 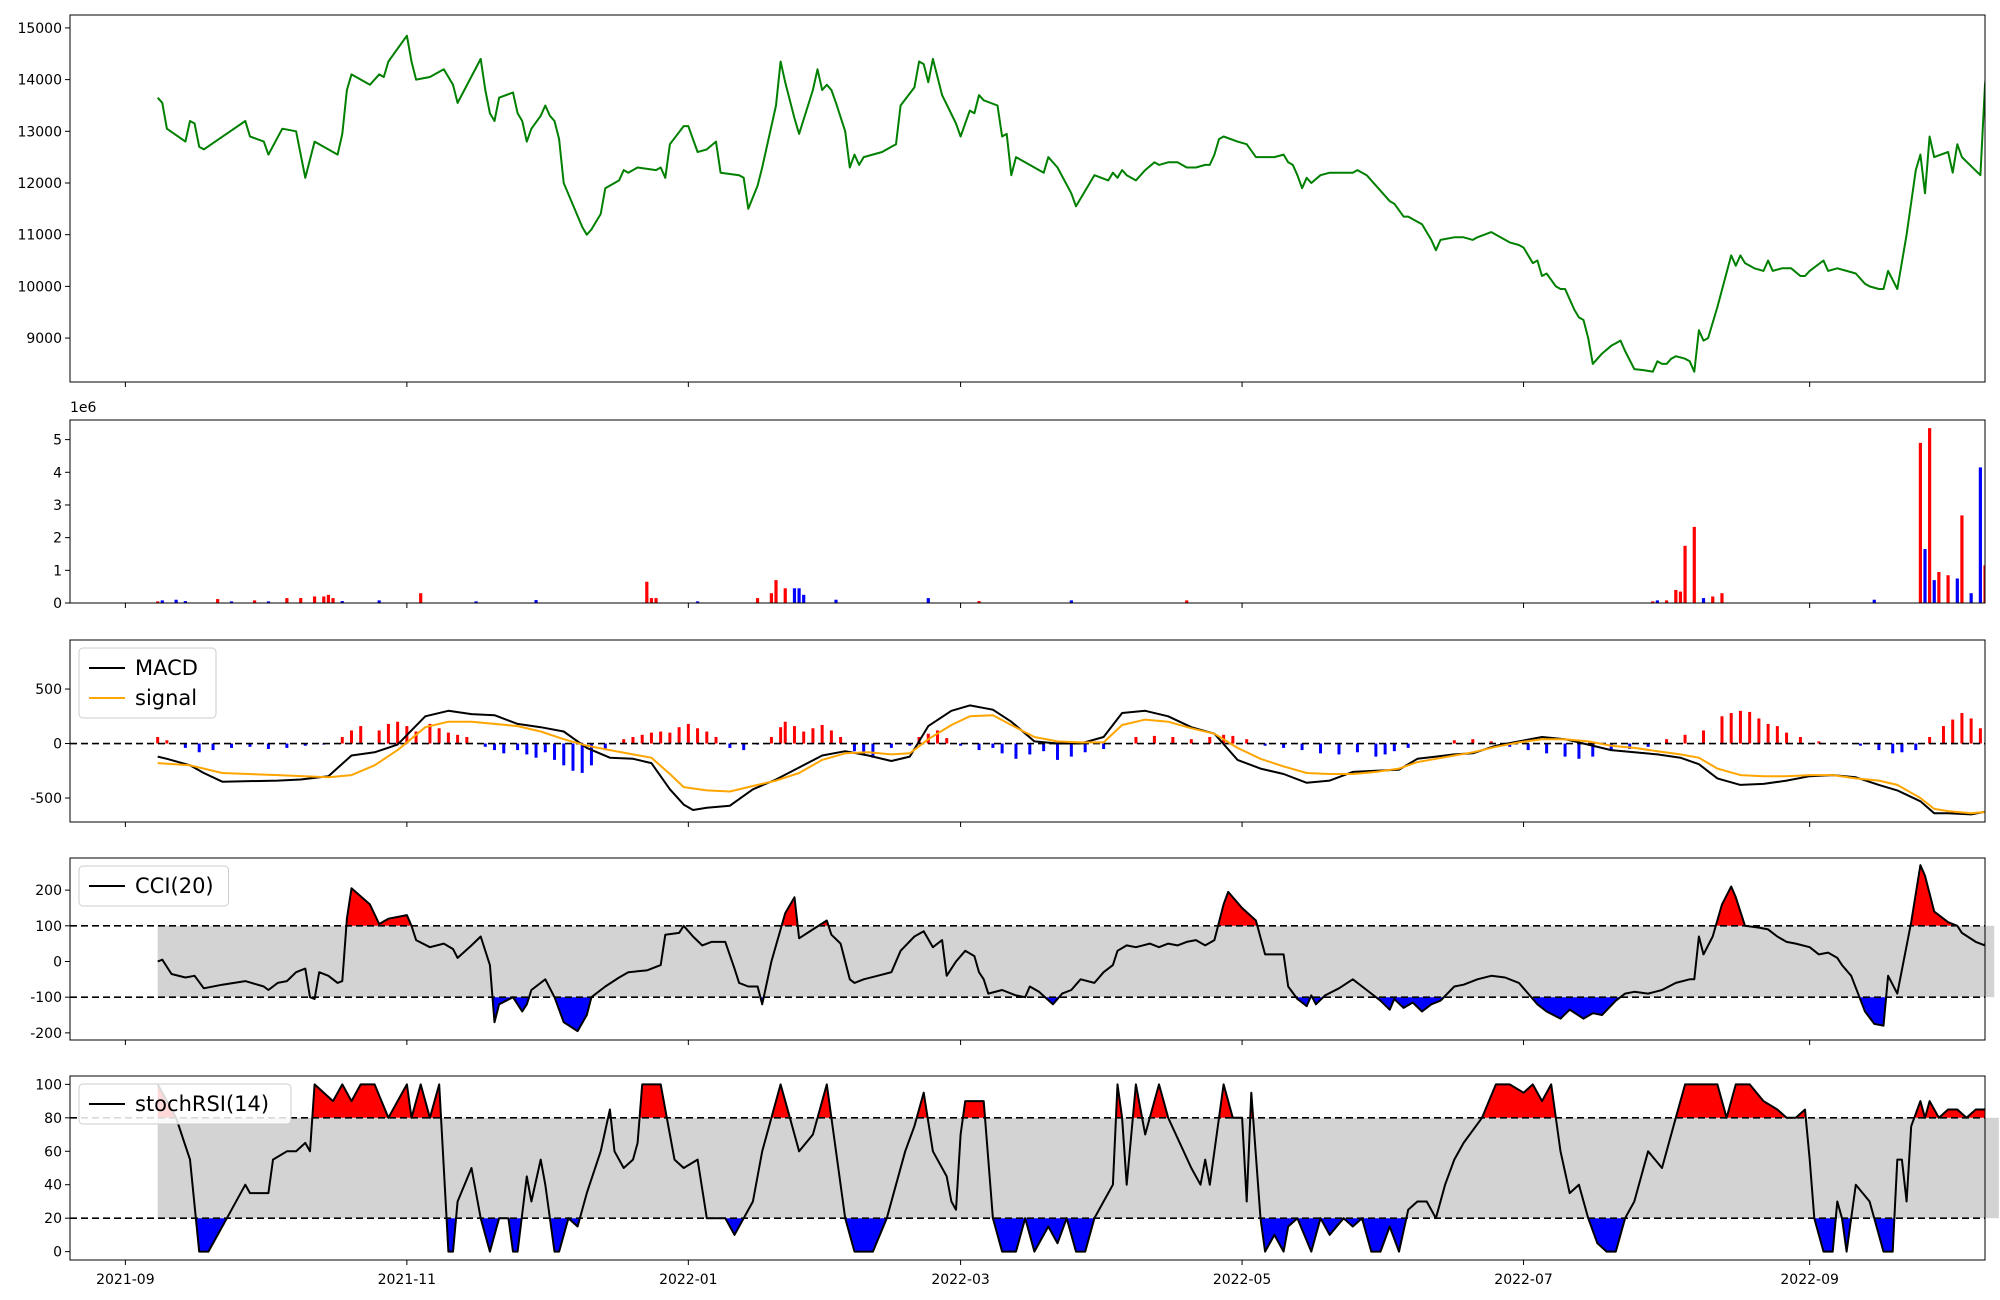 What do you see at coordinates (39, 236) in the screenshot?
I see `price-ytick-label: 11000` at bounding box center [39, 236].